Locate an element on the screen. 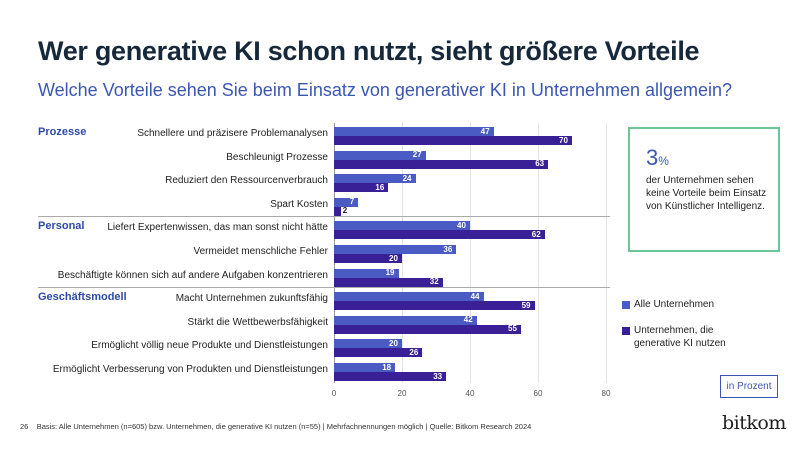  data-label: 32 is located at coordinates (434, 282).